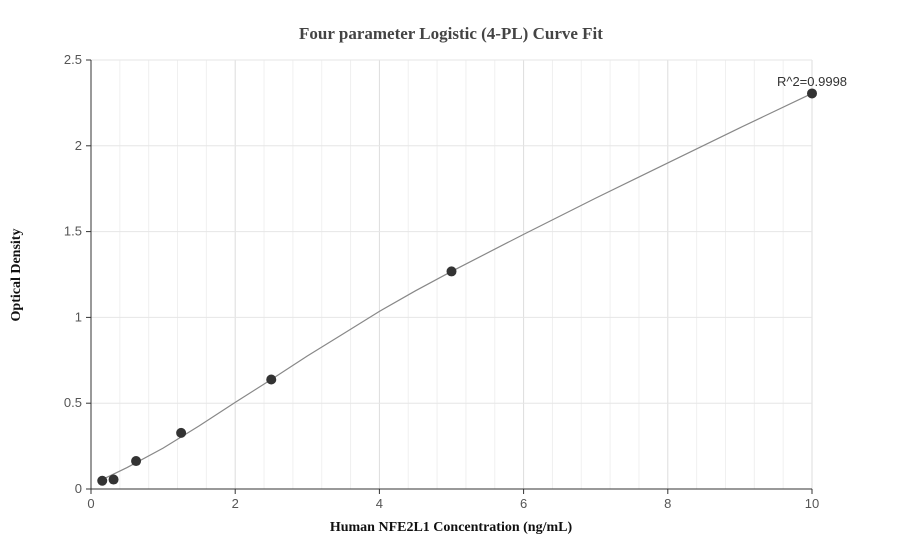 The image size is (903, 560). What do you see at coordinates (812, 503) in the screenshot?
I see `x-tick-label: 10` at bounding box center [812, 503].